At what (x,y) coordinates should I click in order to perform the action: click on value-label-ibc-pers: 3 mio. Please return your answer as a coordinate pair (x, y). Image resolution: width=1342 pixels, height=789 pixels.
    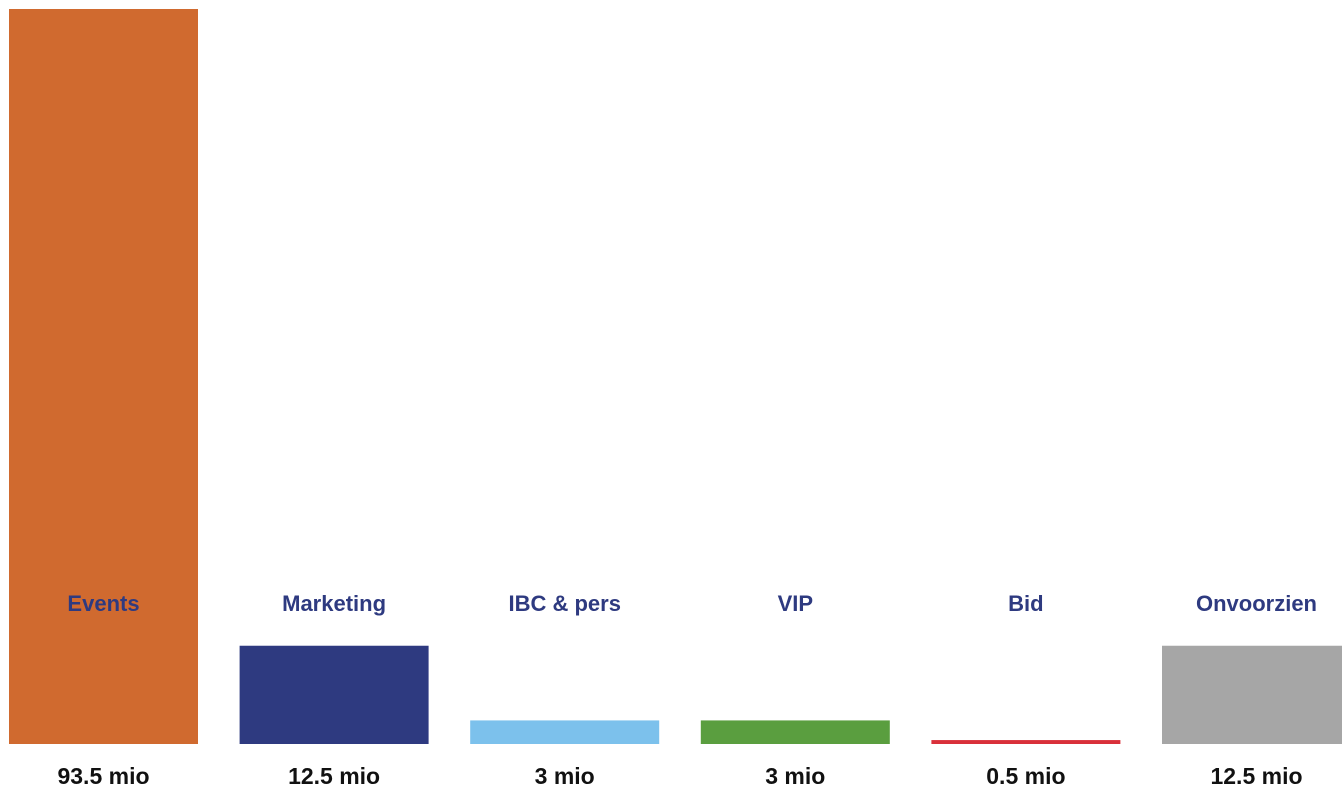
    Looking at the image, I should click on (565, 776).